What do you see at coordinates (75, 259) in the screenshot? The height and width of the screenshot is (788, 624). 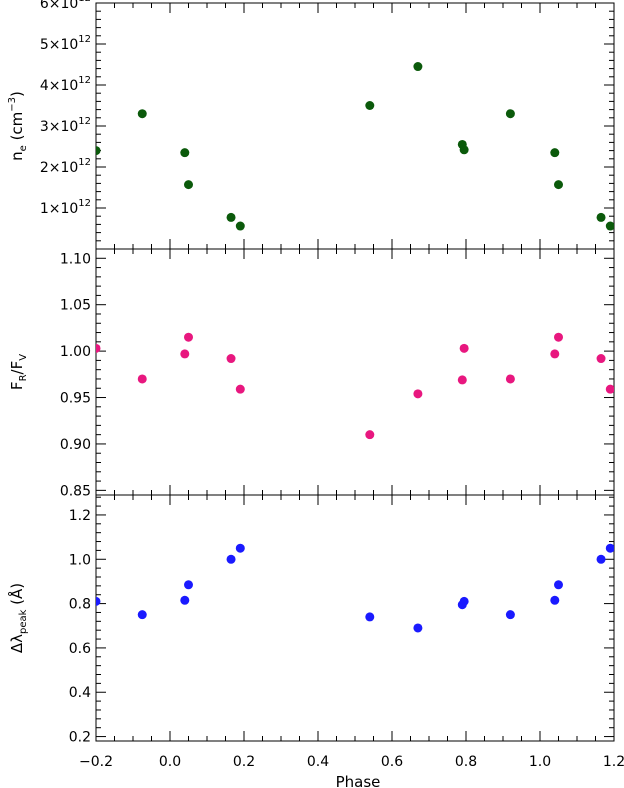 I see `y-tick-label: 1.10` at bounding box center [75, 259].